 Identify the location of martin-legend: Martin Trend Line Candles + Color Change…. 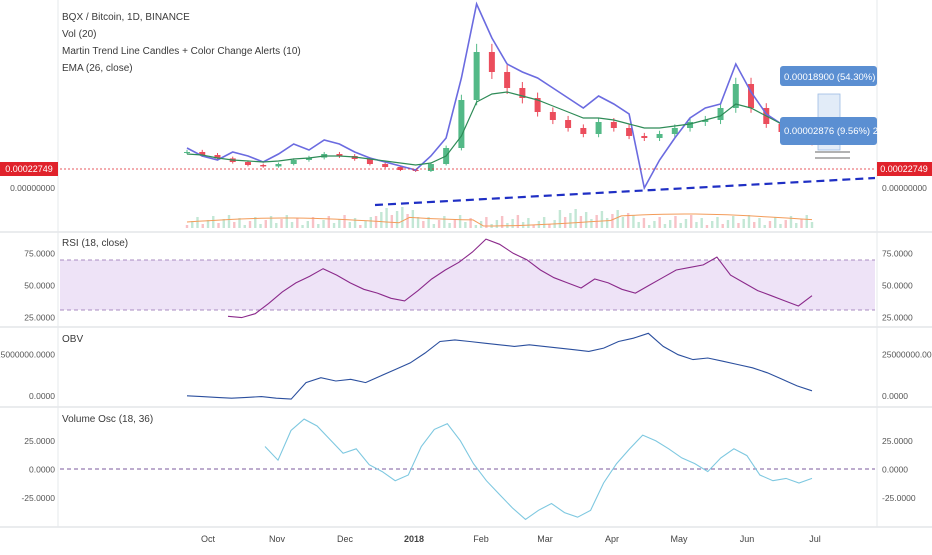
(181, 51).